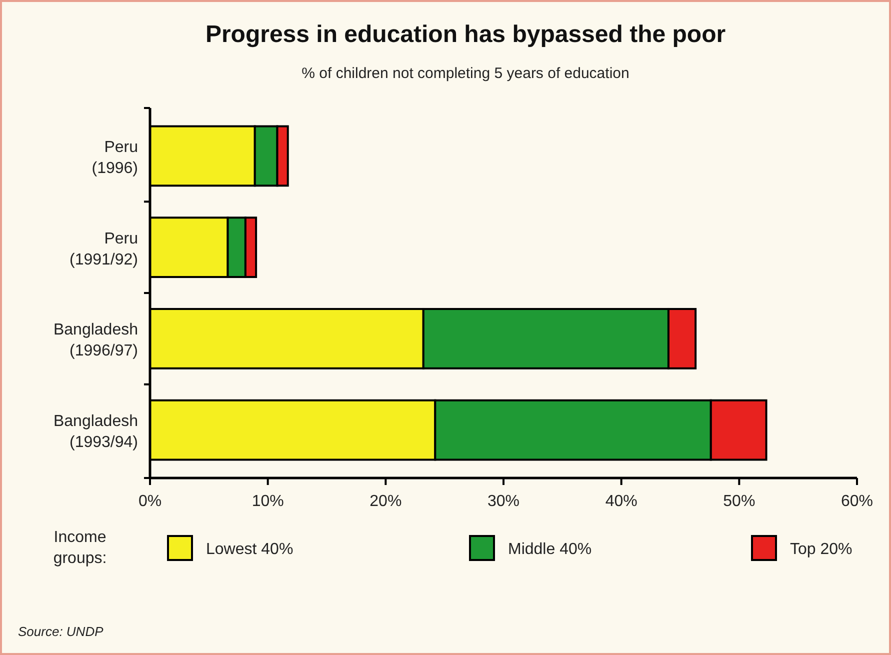 This screenshot has height=655, width=891. What do you see at coordinates (857, 501) in the screenshot?
I see `x-tick-label: 60%` at bounding box center [857, 501].